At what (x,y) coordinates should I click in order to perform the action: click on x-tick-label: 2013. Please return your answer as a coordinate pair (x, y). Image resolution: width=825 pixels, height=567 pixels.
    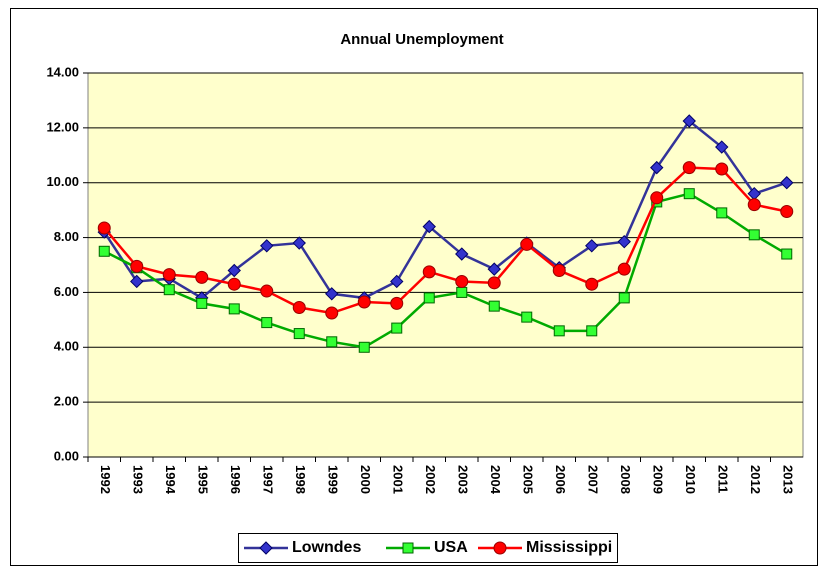
    Looking at the image, I should click on (787, 479).